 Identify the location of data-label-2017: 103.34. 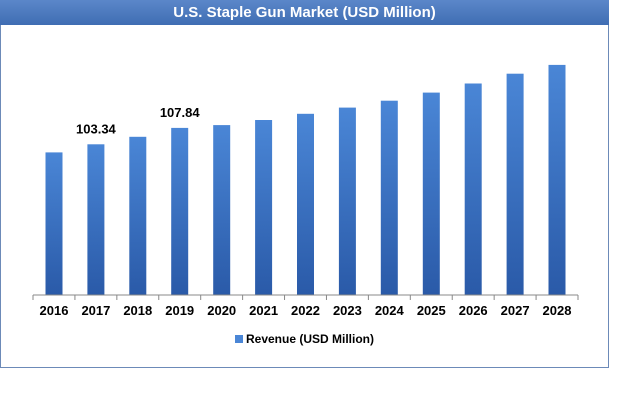
(96, 128).